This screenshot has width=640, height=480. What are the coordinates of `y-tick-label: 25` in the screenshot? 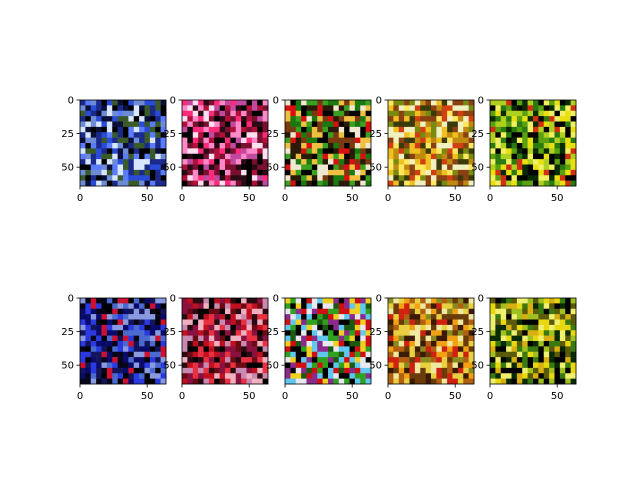 It's located at (375, 134).